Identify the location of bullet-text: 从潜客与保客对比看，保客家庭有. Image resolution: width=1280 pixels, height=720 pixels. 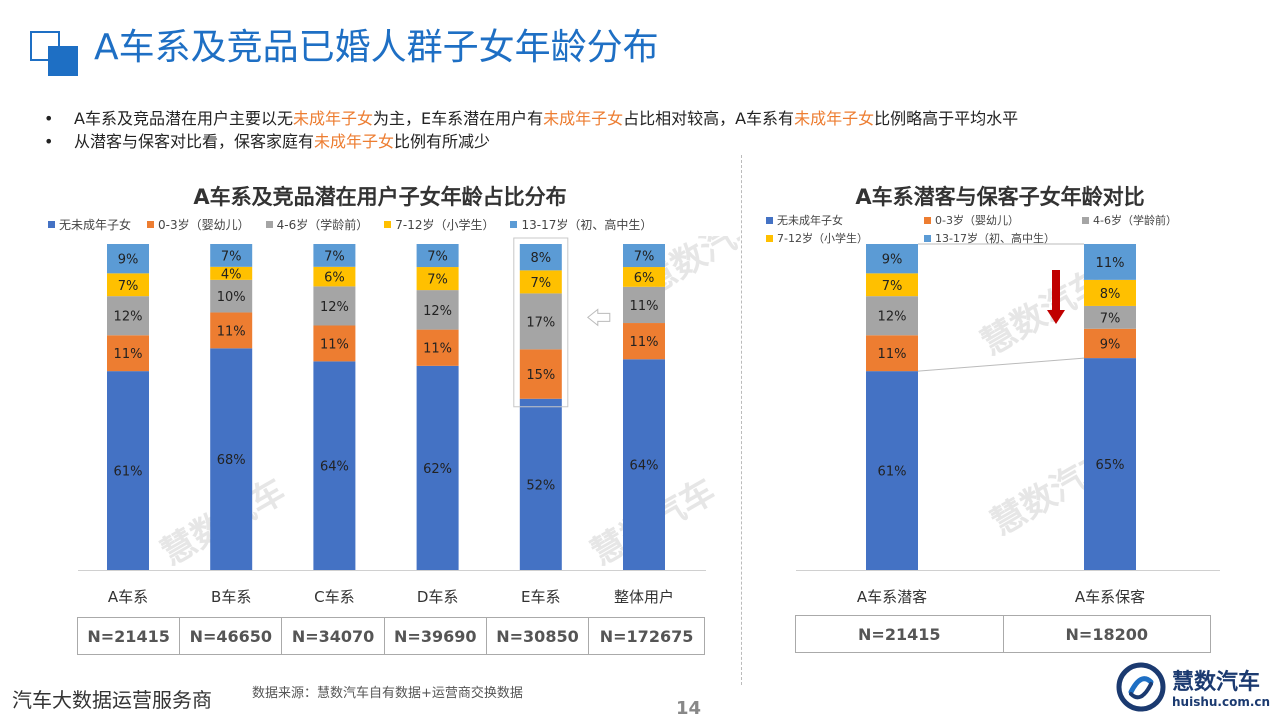
(194, 141).